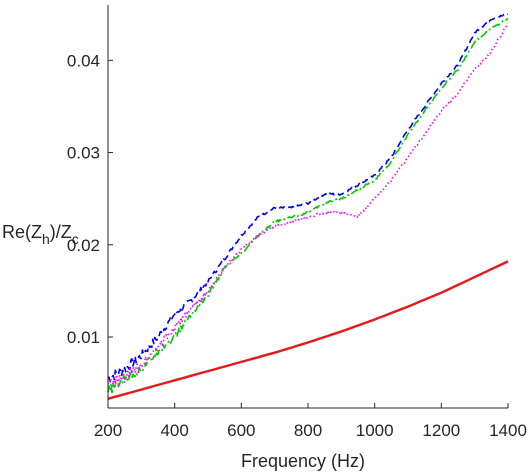 Image resolution: width=532 pixels, height=473 pixels. I want to click on x-axis-ticks: 200 400 600 800 1000 1200 1400, so click(310, 421).